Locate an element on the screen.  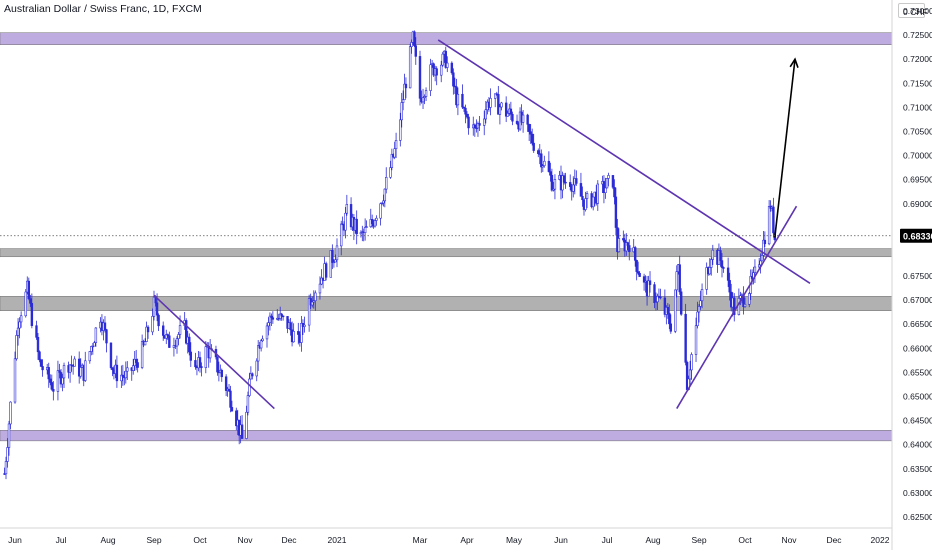
currency-selector is located at coordinates (911, 10).